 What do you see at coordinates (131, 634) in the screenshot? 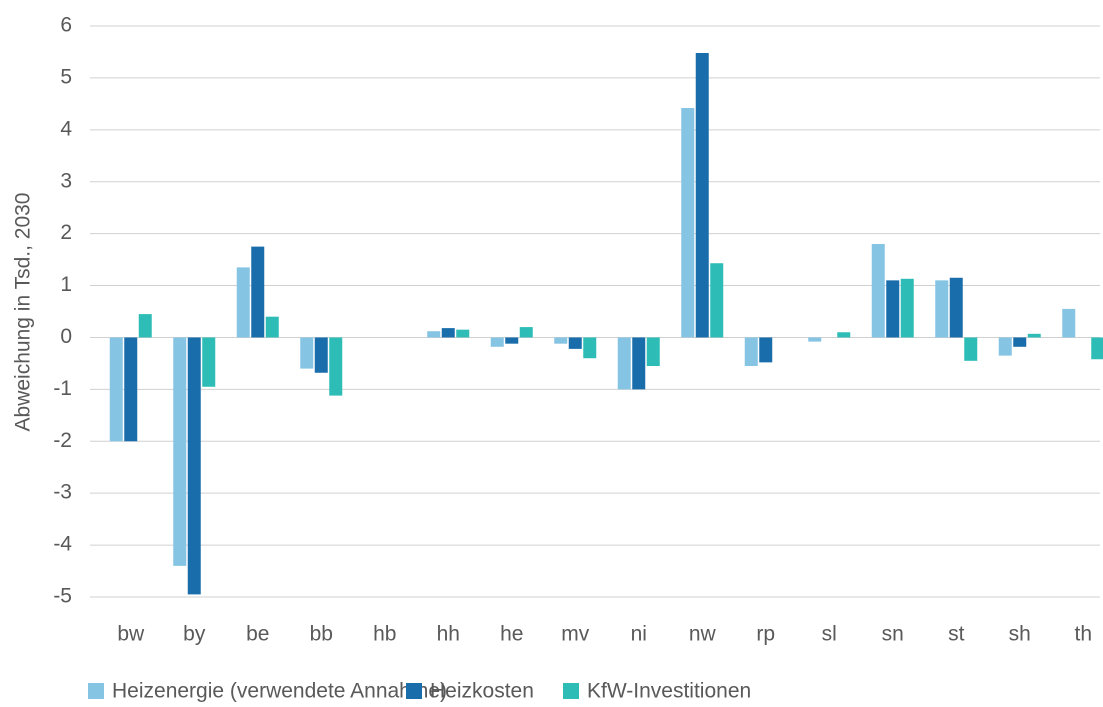
I see `x-tick-label: bw` at bounding box center [131, 634].